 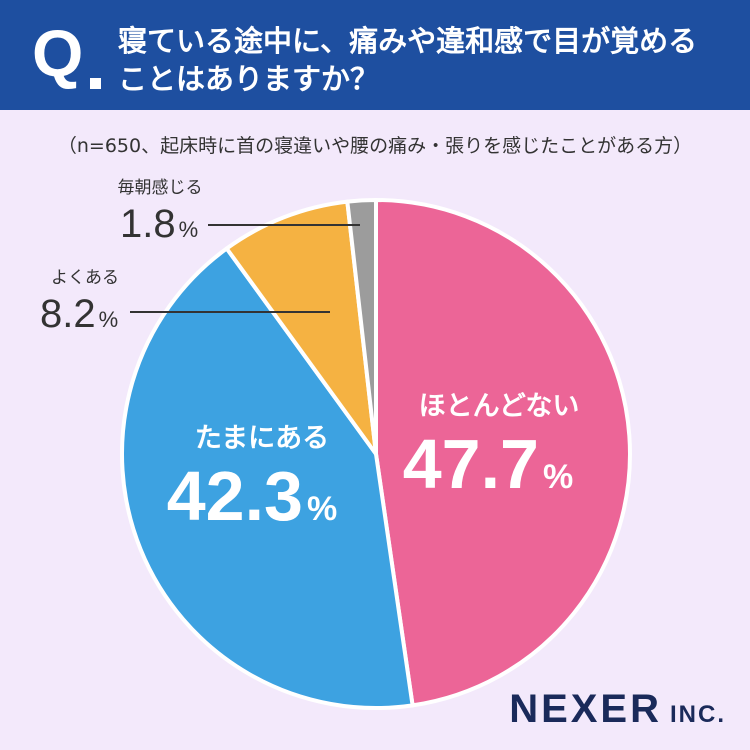 What do you see at coordinates (148, 224) in the screenshot?
I see `slice-value-number-4: 1.8` at bounding box center [148, 224].